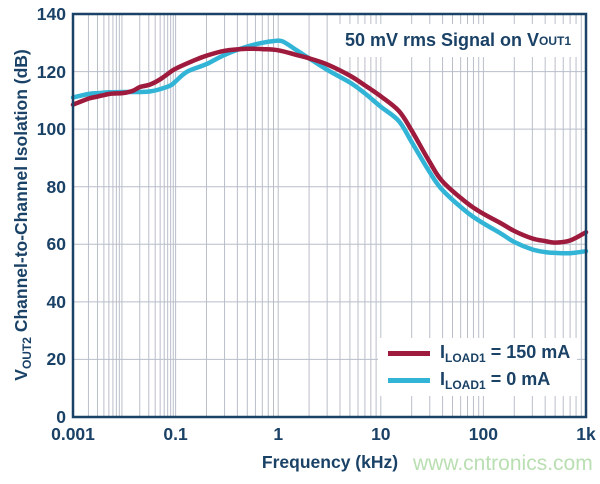 Image resolution: width=600 pixels, height=484 pixels. Describe the element at coordinates (586, 434) in the screenshot. I see `x-tick-label-1k: 1k` at that location.